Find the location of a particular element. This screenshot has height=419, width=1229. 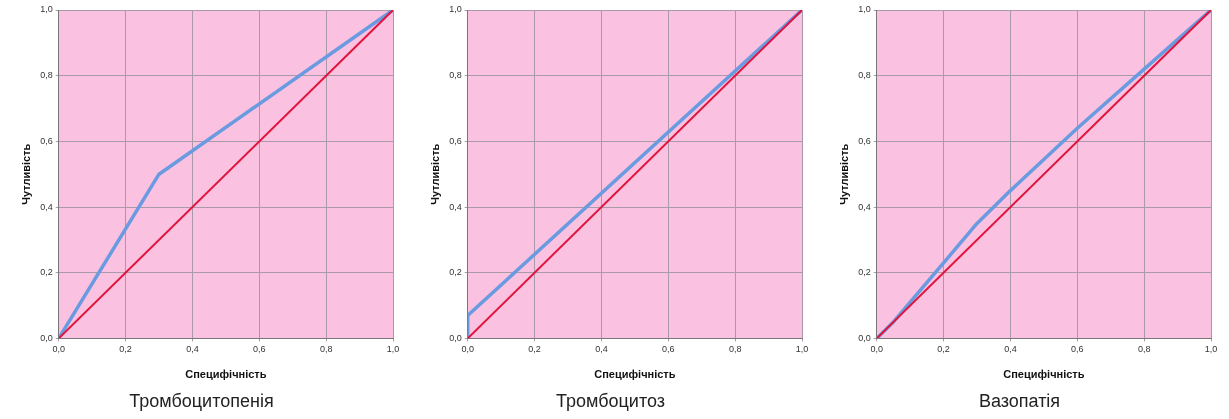

text: Тромбоцитопенія is located at coordinates (201, 401).